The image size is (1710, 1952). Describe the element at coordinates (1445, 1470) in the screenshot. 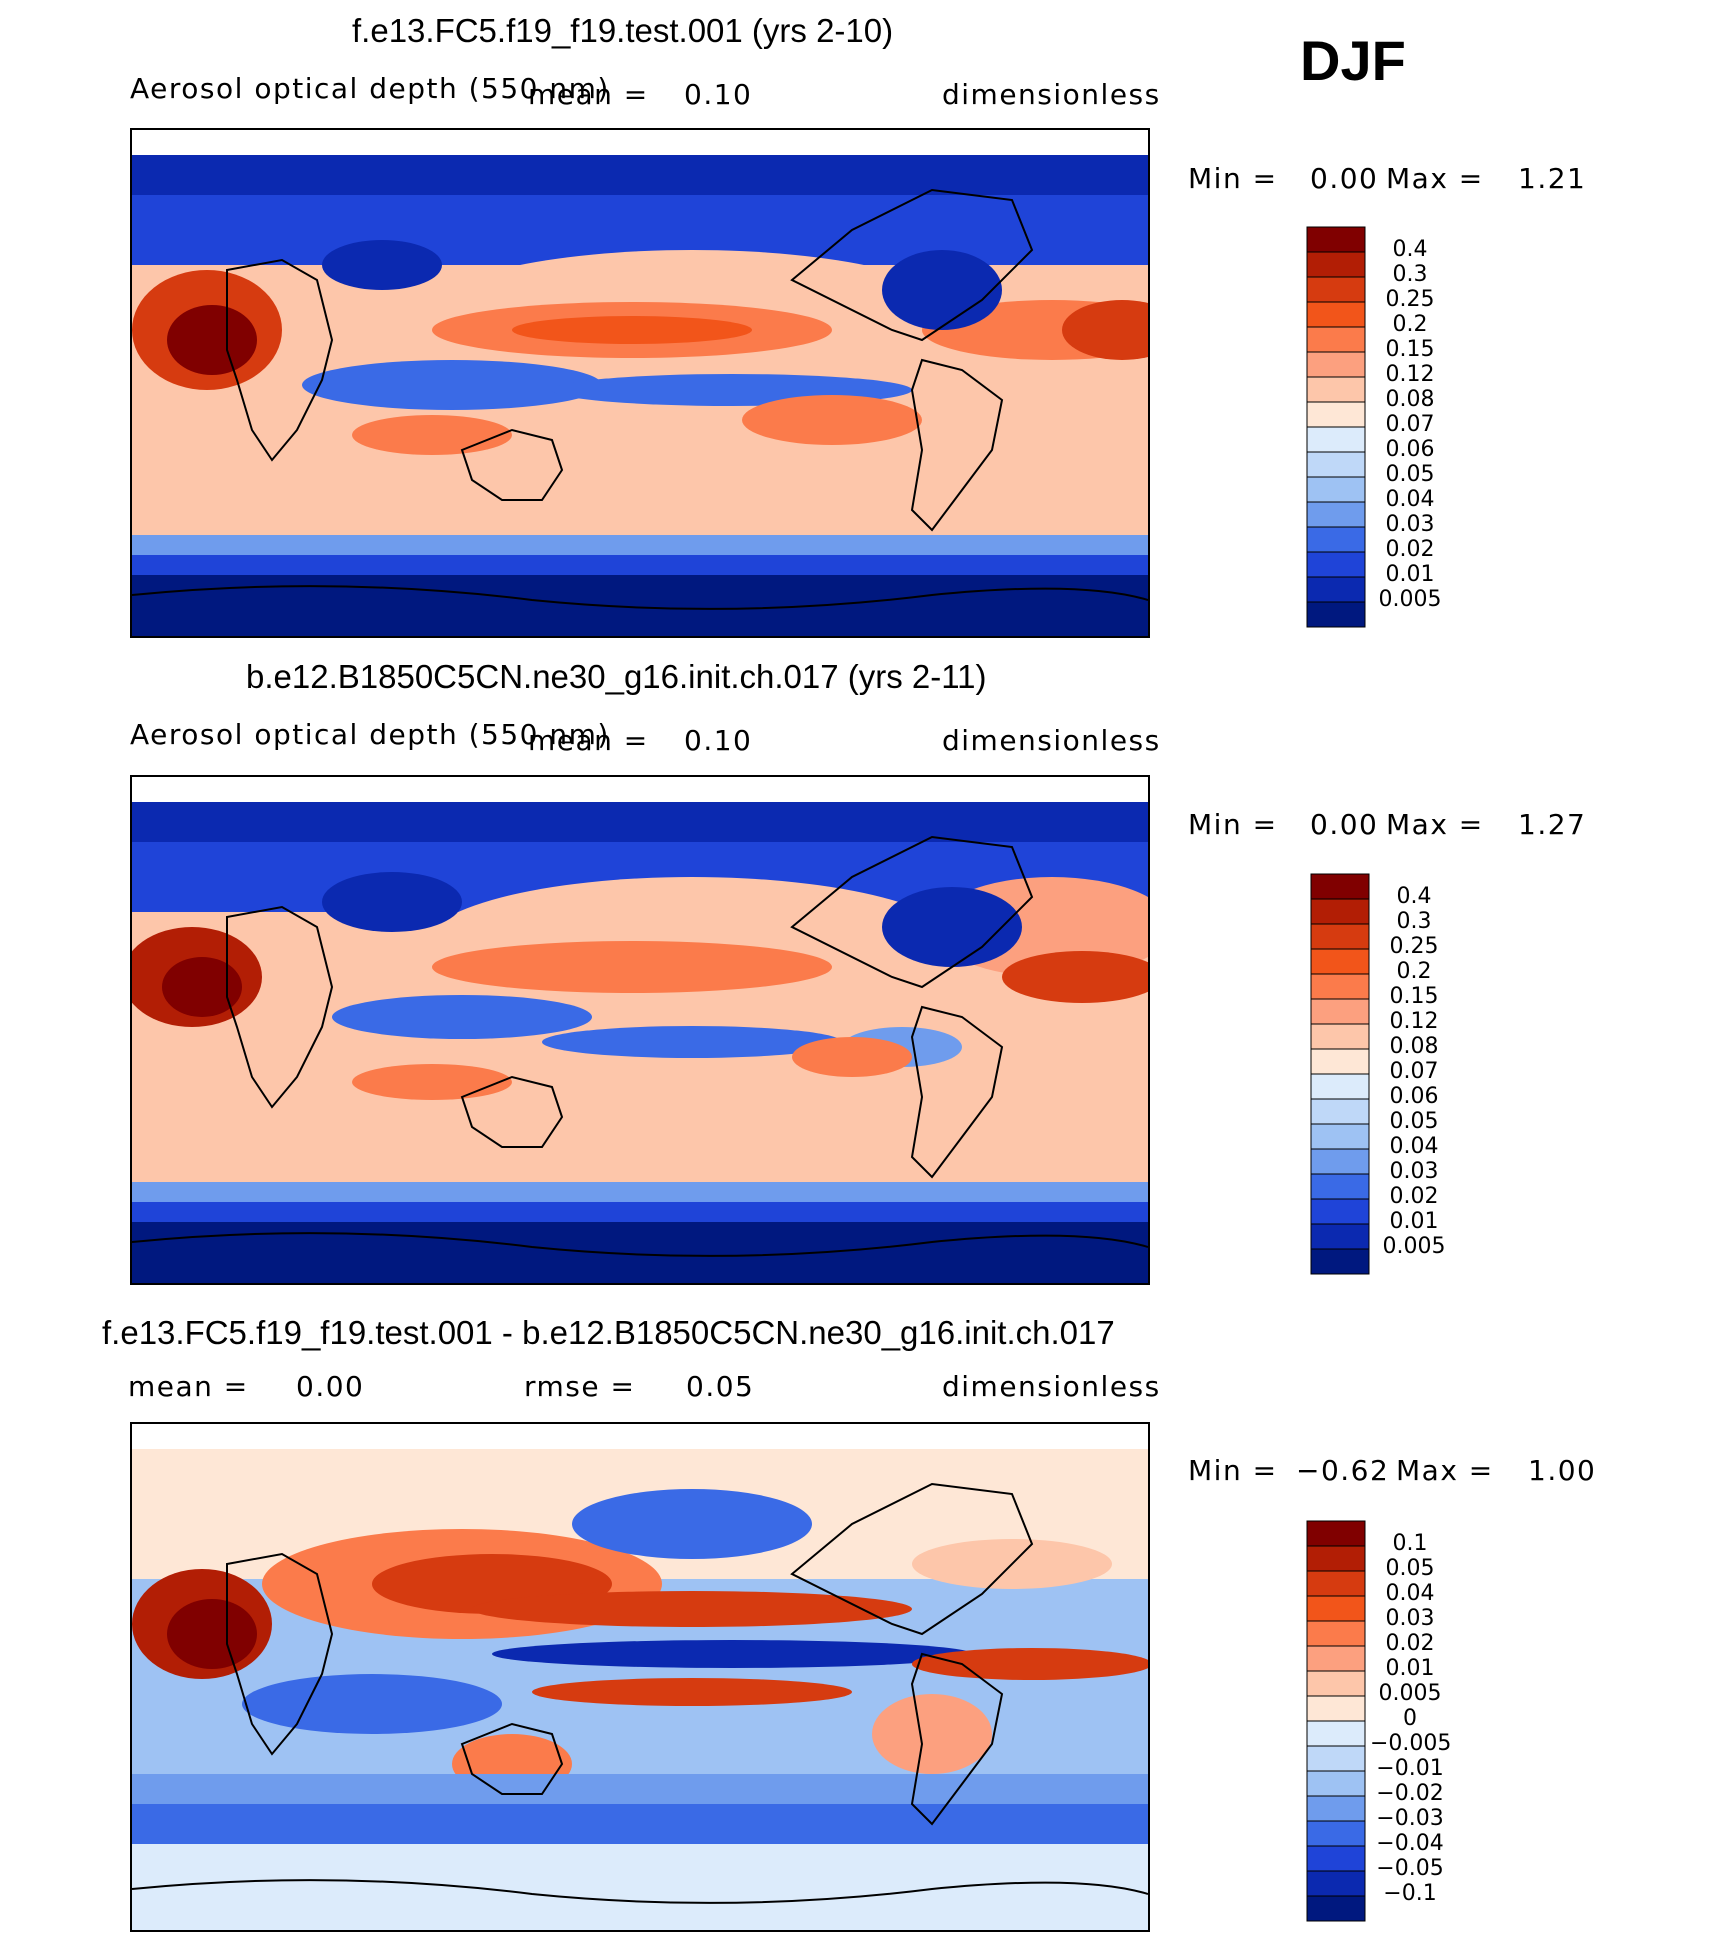

I see `panel-3-max-label: Max =` at that location.